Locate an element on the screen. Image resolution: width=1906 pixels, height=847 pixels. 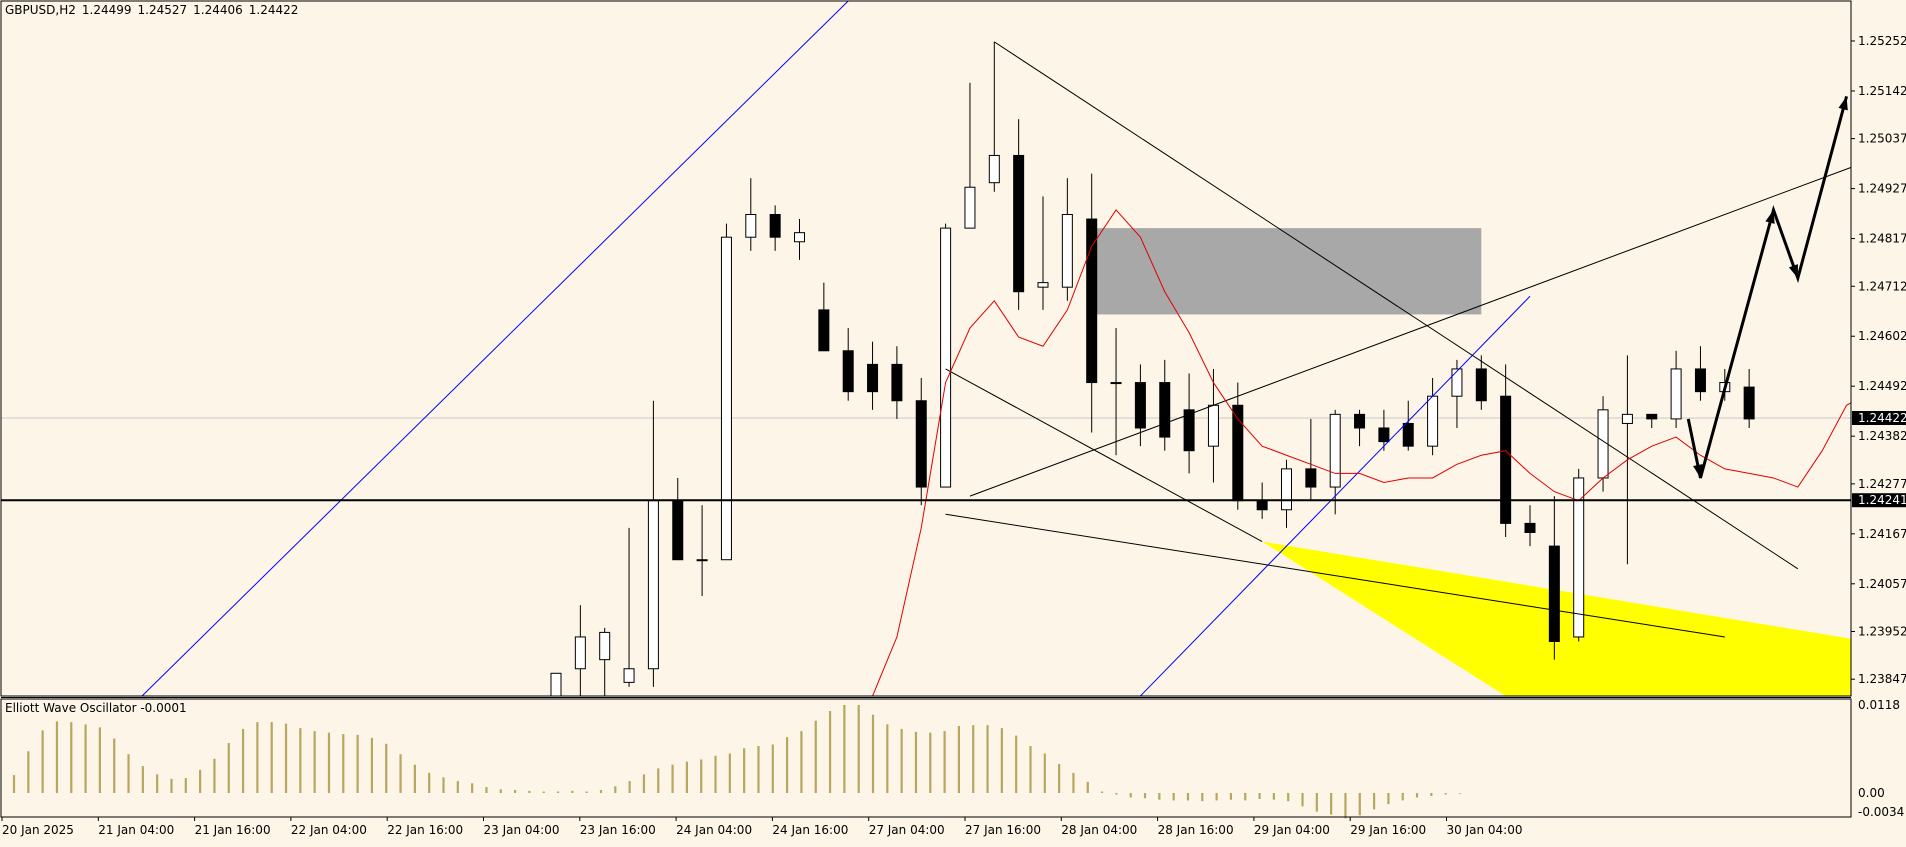
time-axis-label: 29 Jan 04:00 is located at coordinates (1292, 830).